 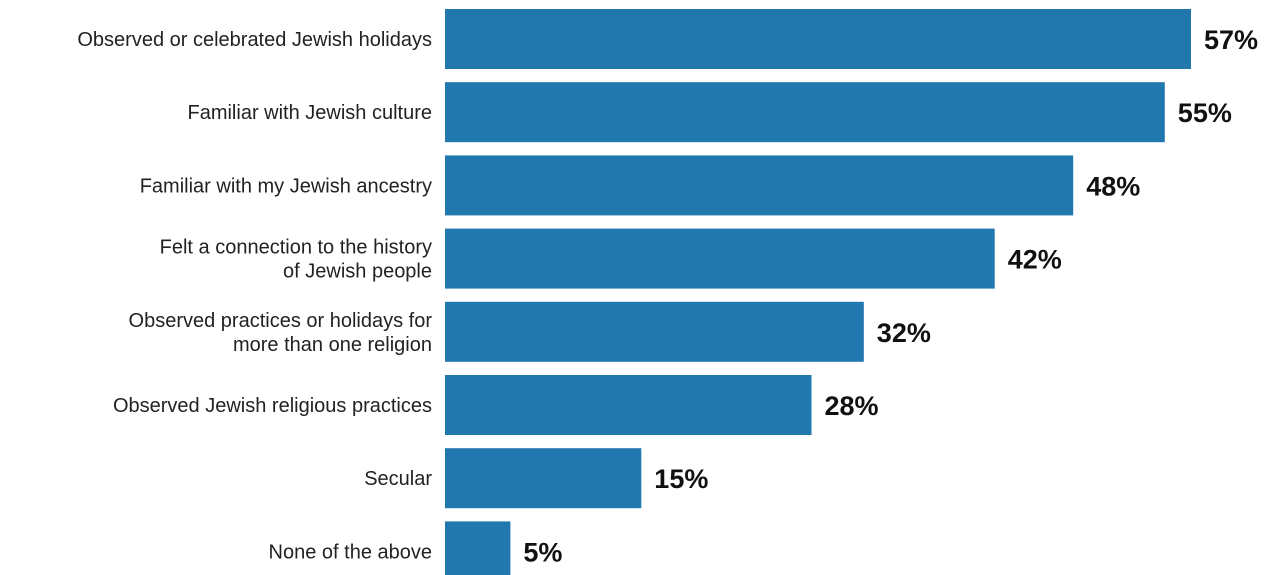 I want to click on value-label: 15%, so click(x=681, y=479).